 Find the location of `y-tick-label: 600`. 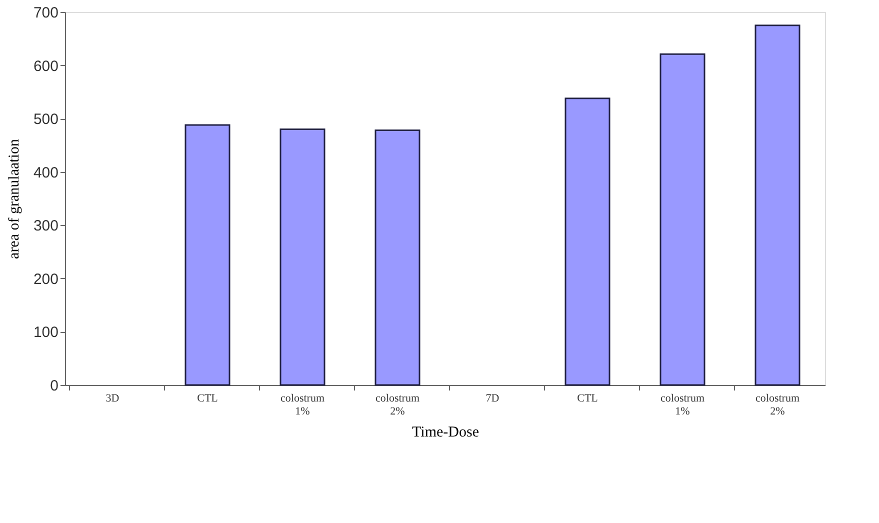

y-tick-label: 600 is located at coordinates (45, 66).